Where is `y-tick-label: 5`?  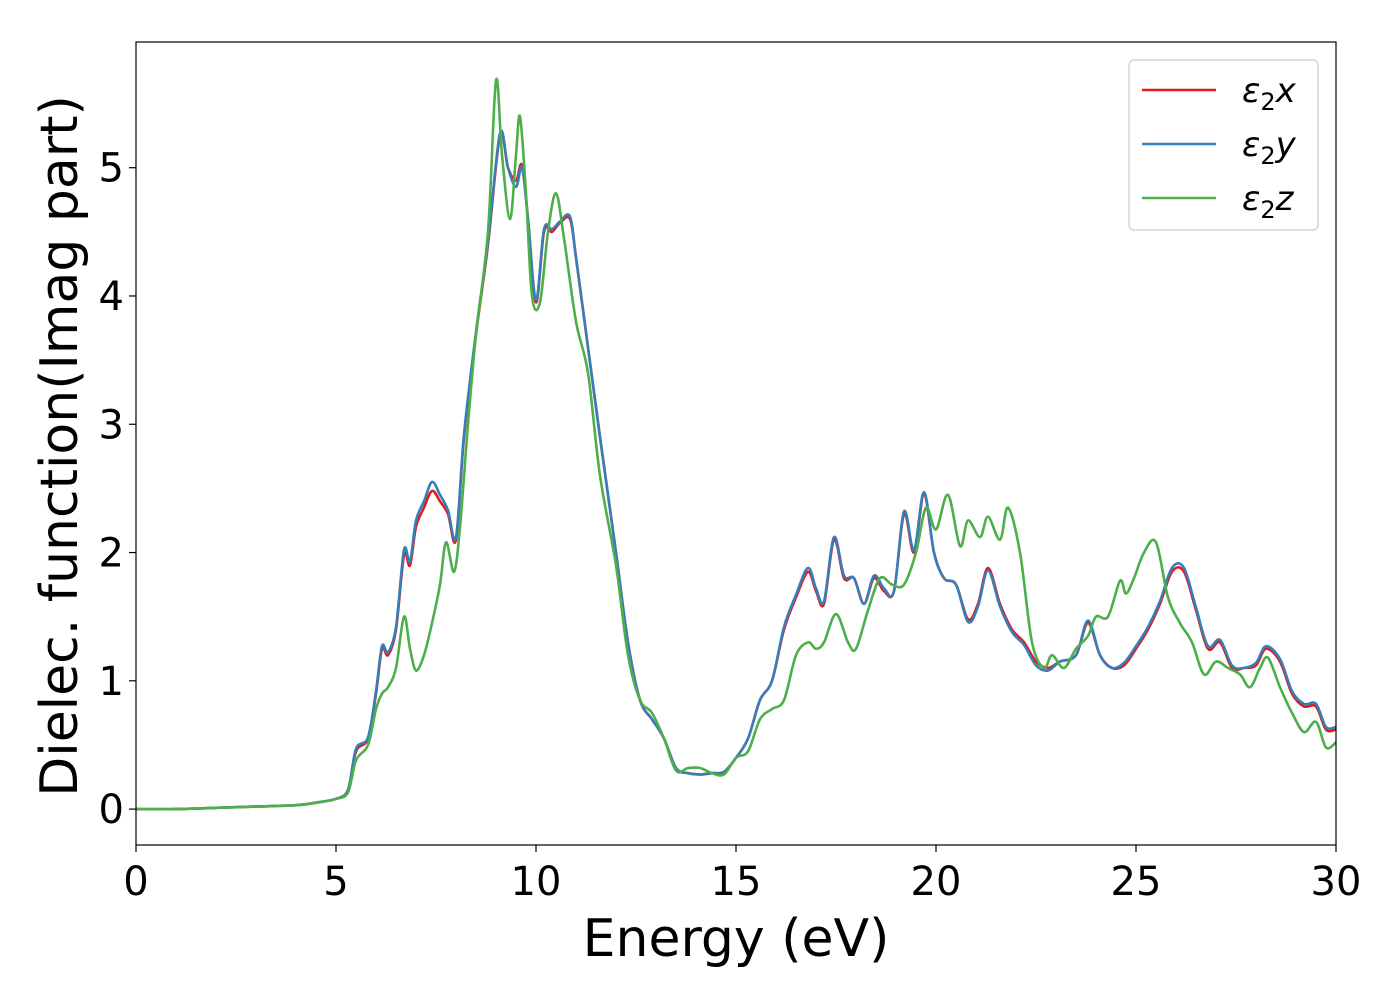 y-tick-label: 5 is located at coordinates (111, 169).